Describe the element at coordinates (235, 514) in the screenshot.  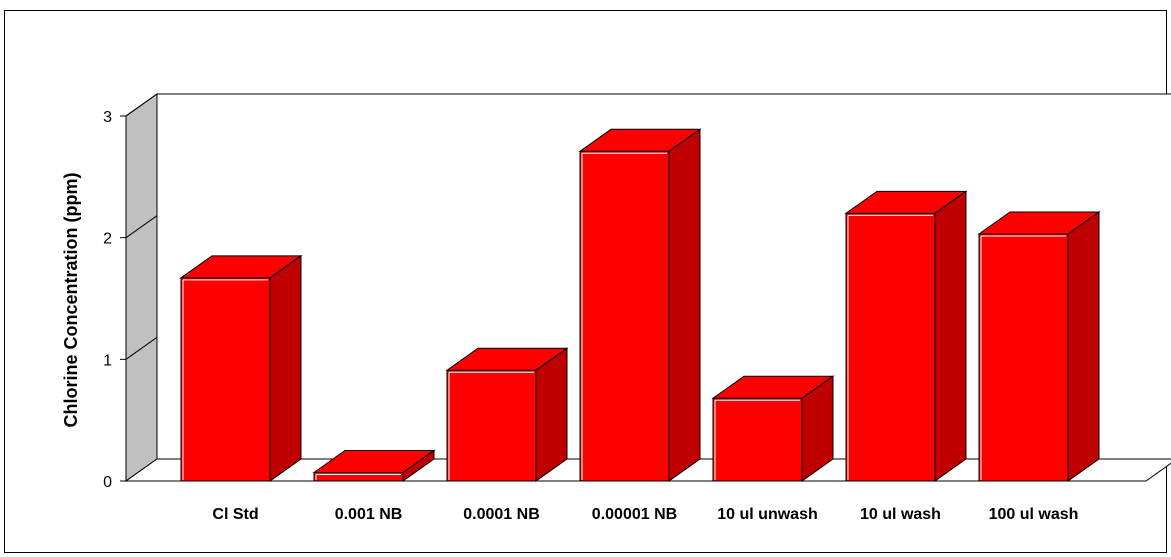
I see `x-tick-label: Cl Std` at that location.